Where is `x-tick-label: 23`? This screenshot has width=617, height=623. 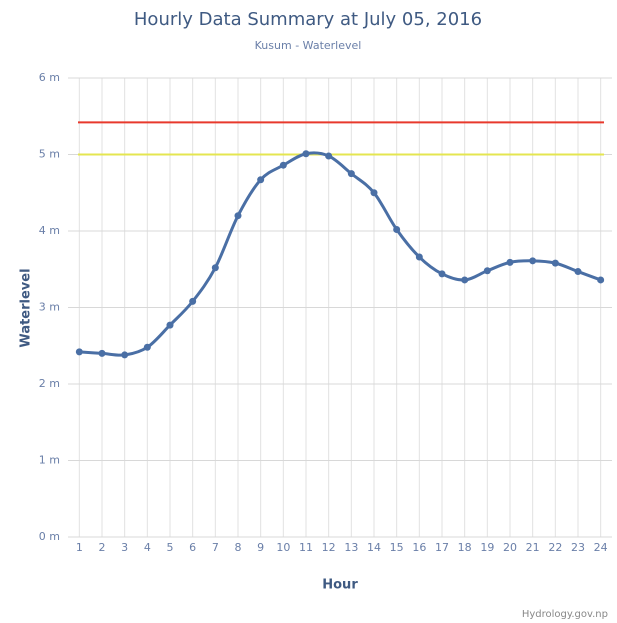 x-tick-label: 23 is located at coordinates (578, 547).